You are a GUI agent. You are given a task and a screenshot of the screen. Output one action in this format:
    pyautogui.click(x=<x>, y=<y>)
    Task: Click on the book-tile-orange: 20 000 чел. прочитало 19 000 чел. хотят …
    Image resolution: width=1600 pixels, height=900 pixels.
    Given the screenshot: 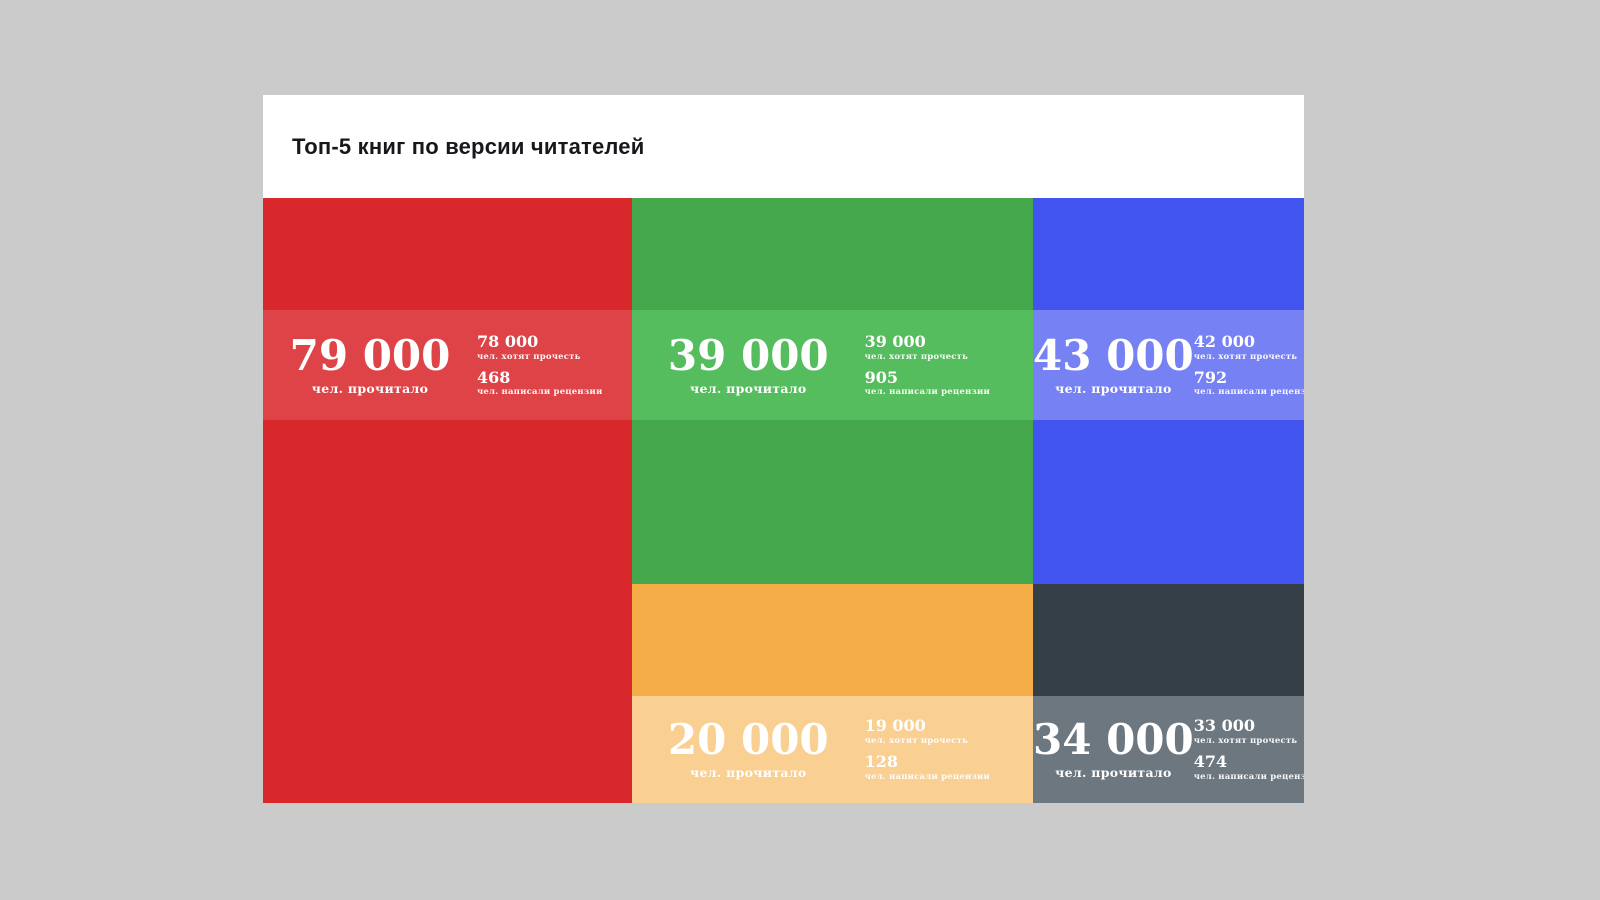 What is the action you would take?
    pyautogui.click(x=832, y=693)
    